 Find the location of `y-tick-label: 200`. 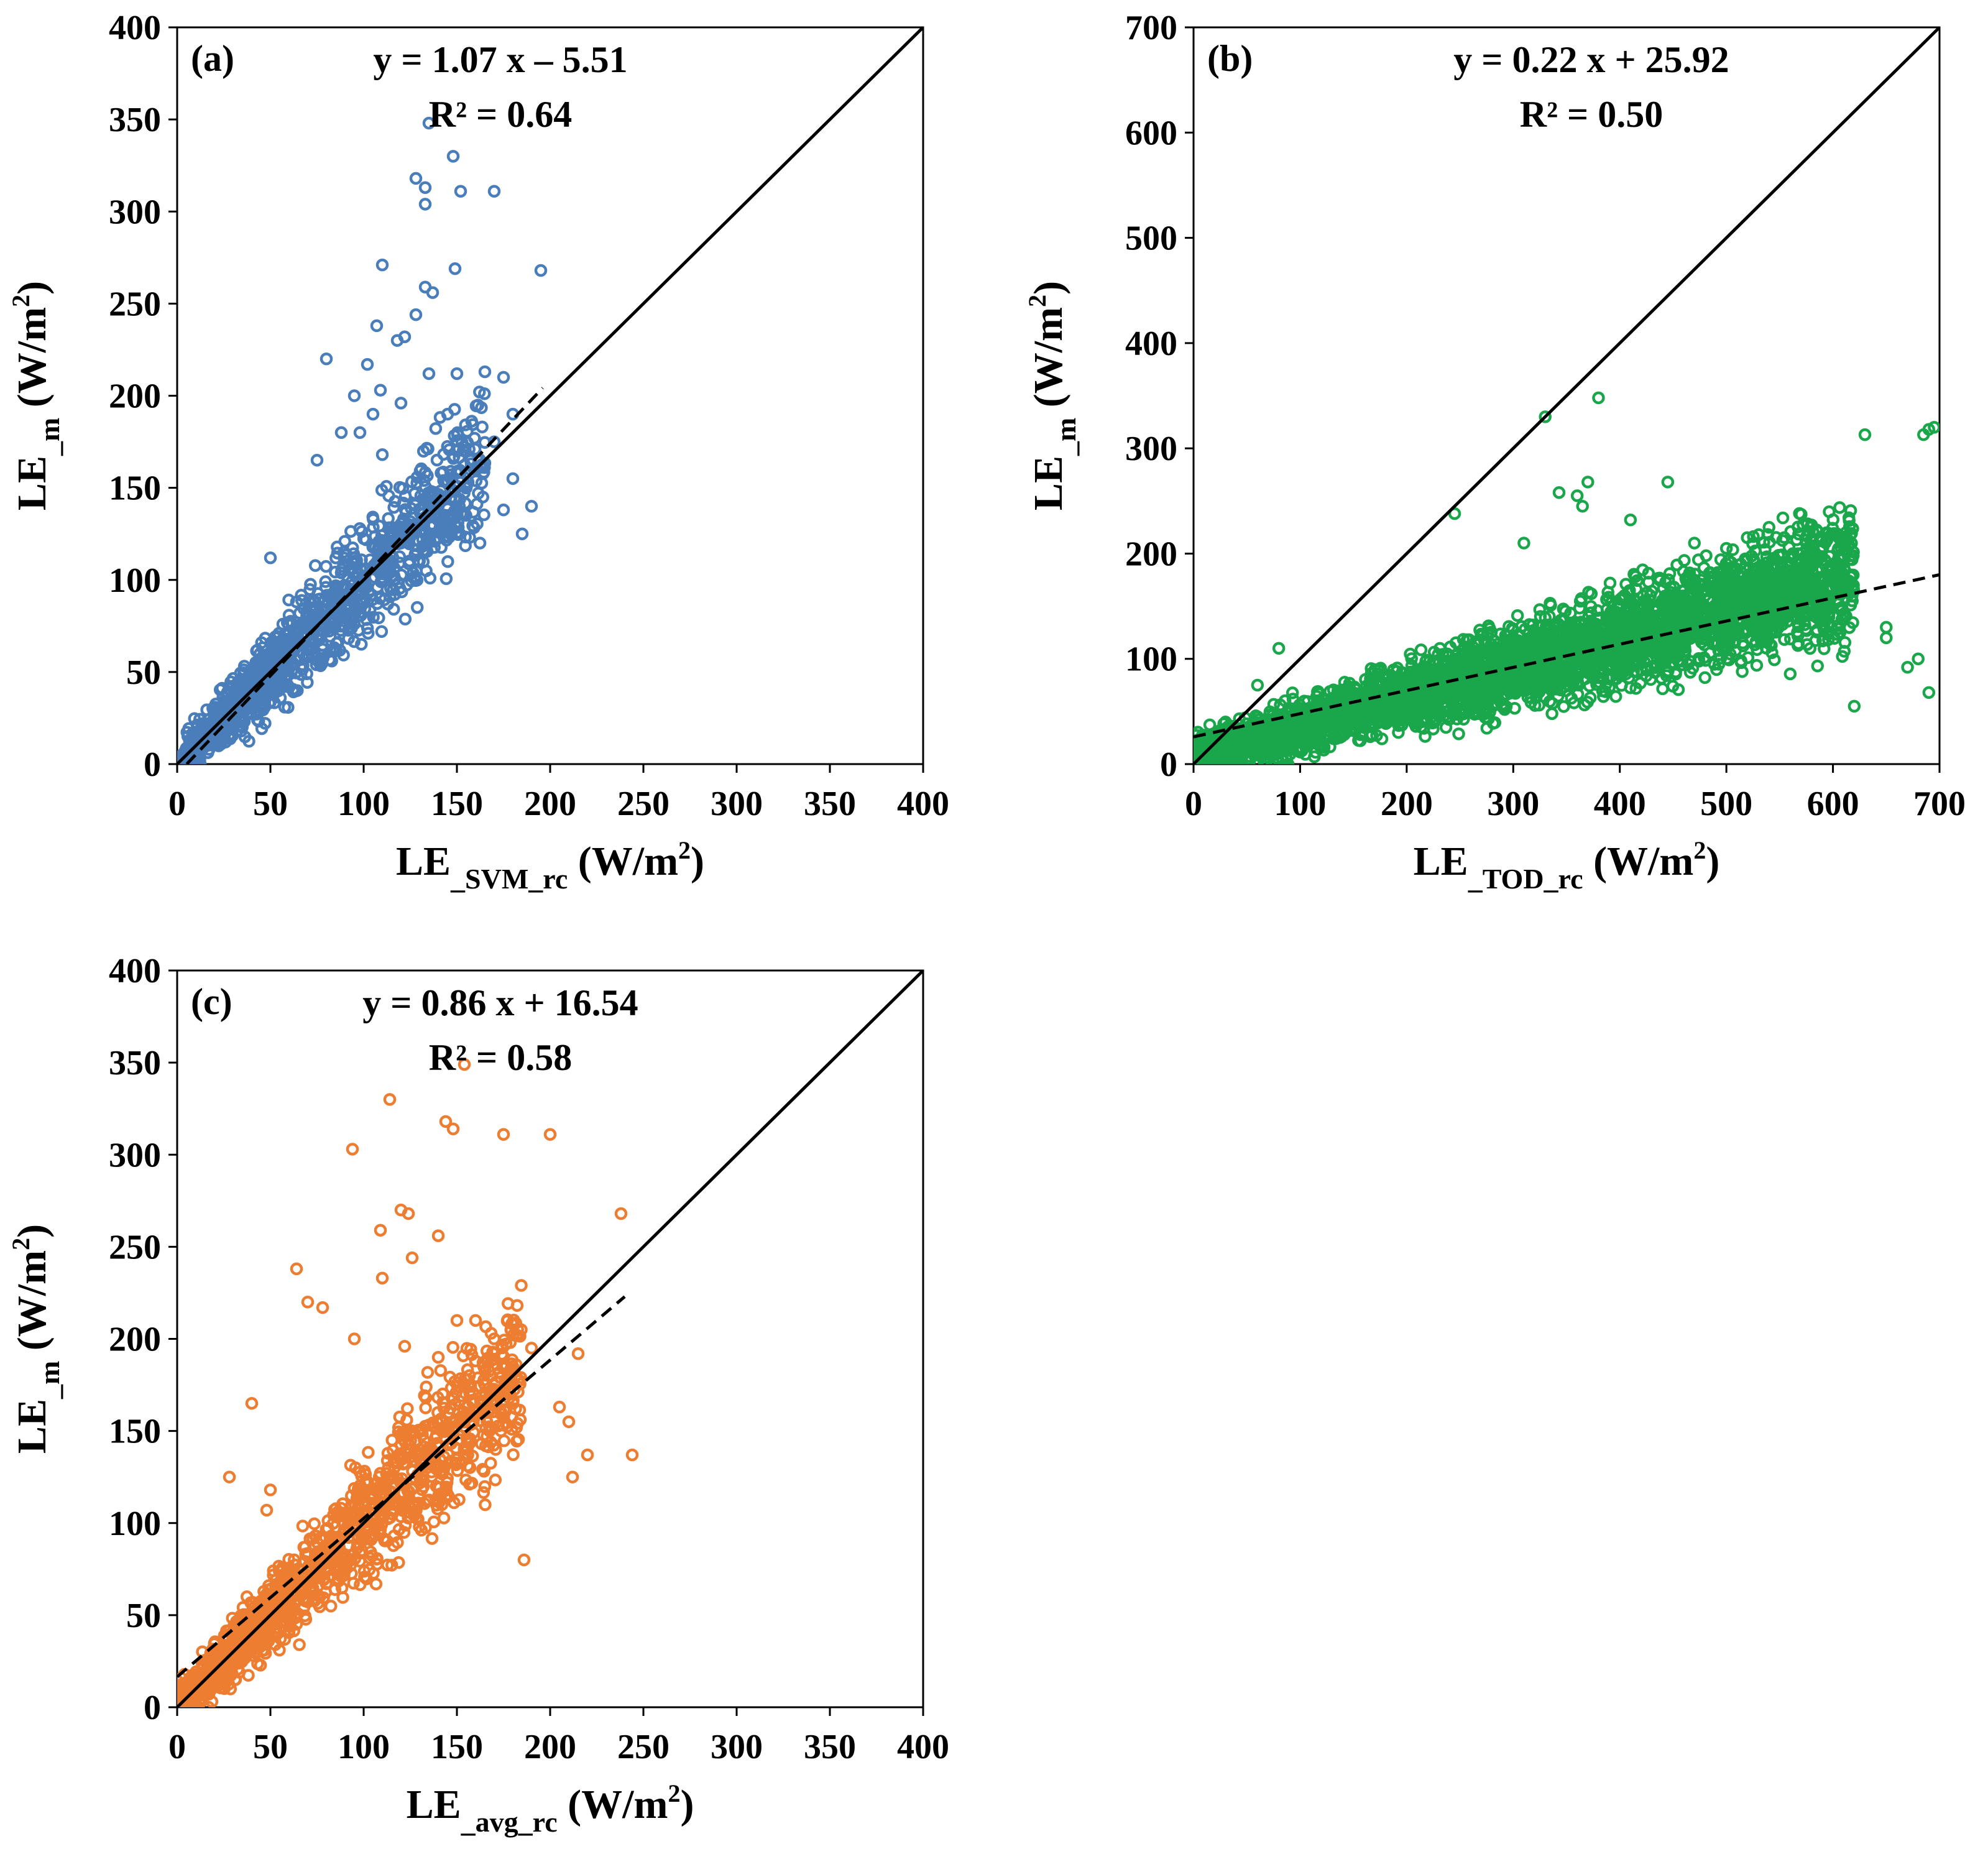

y-tick-label: 200 is located at coordinates (135, 396).